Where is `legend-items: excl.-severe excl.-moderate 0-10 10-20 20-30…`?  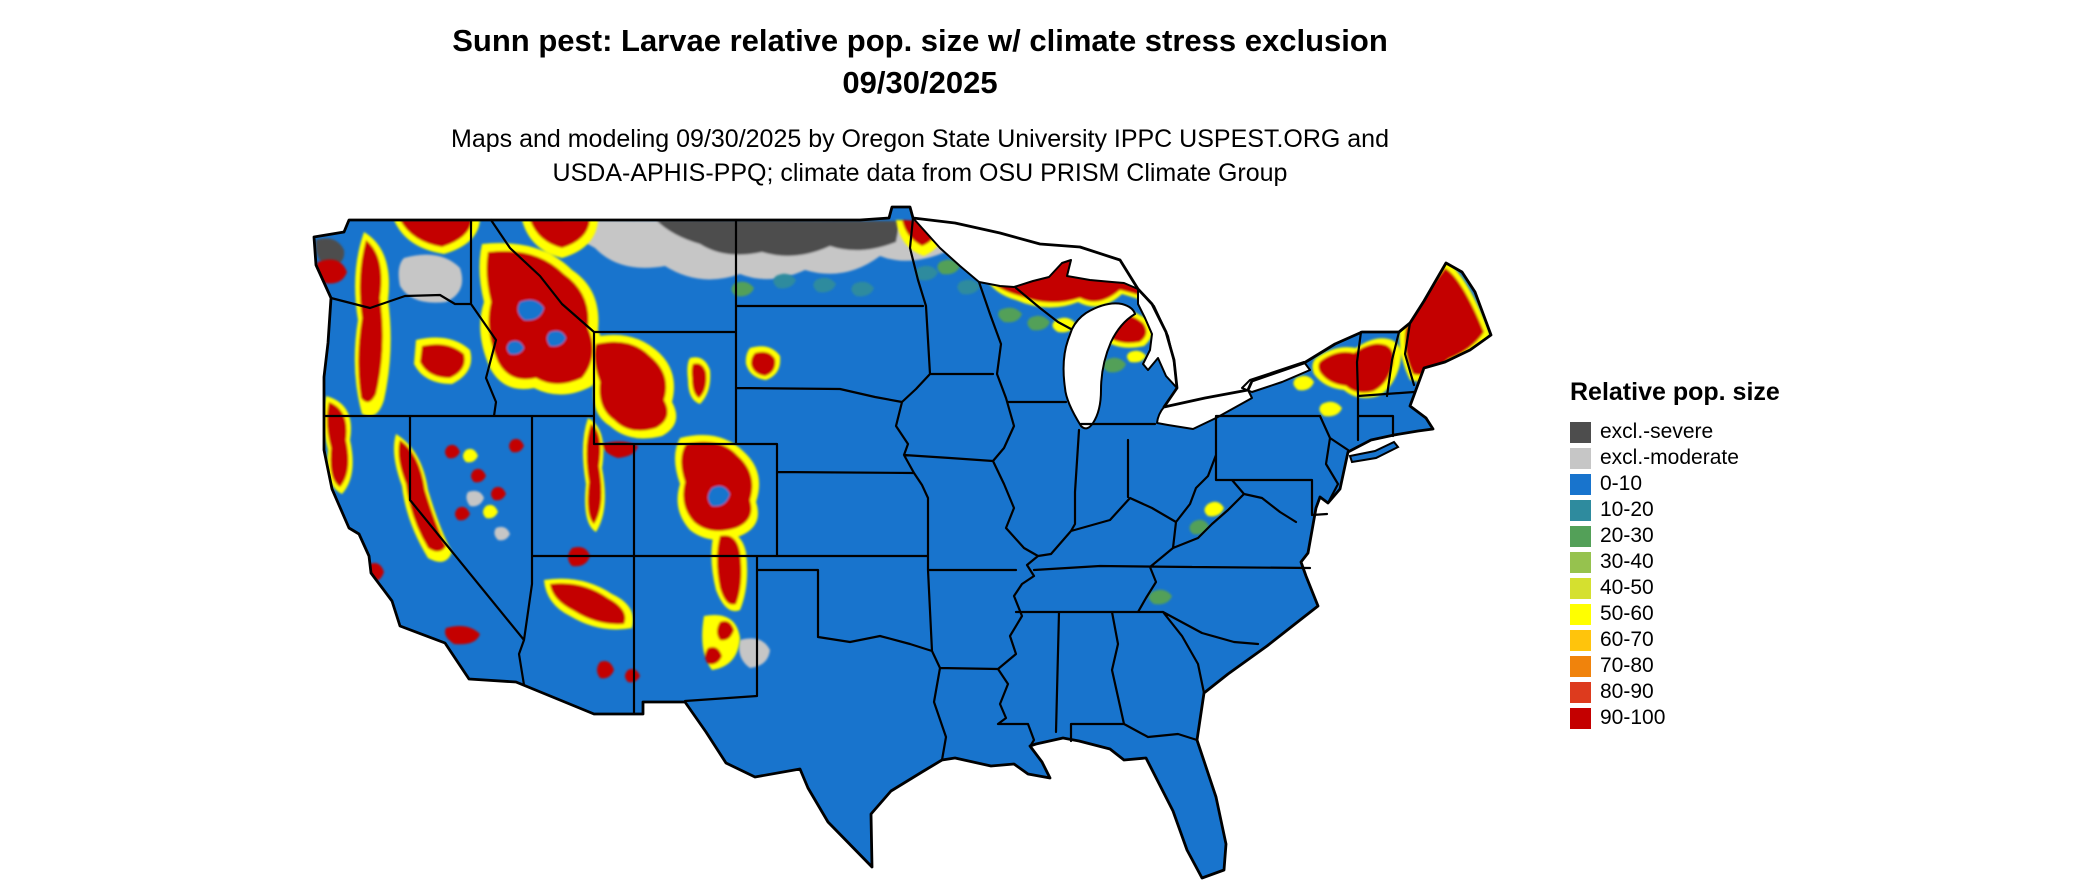
legend-items: excl.-severe excl.-moderate 0-10 10-20 20-30… is located at coordinates (1700, 575).